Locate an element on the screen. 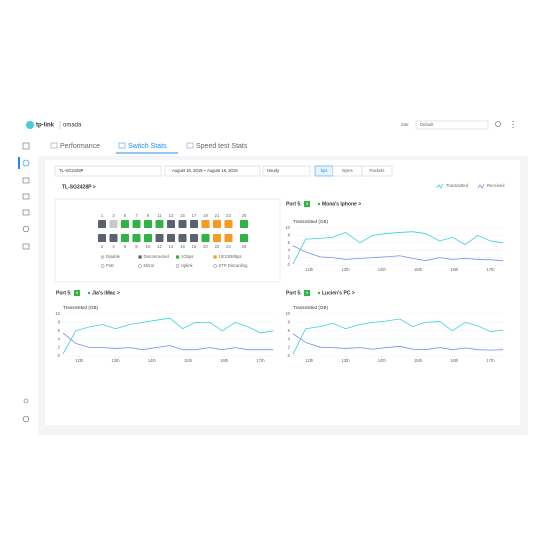  client-name: Mona's Iphone > is located at coordinates (341, 204).